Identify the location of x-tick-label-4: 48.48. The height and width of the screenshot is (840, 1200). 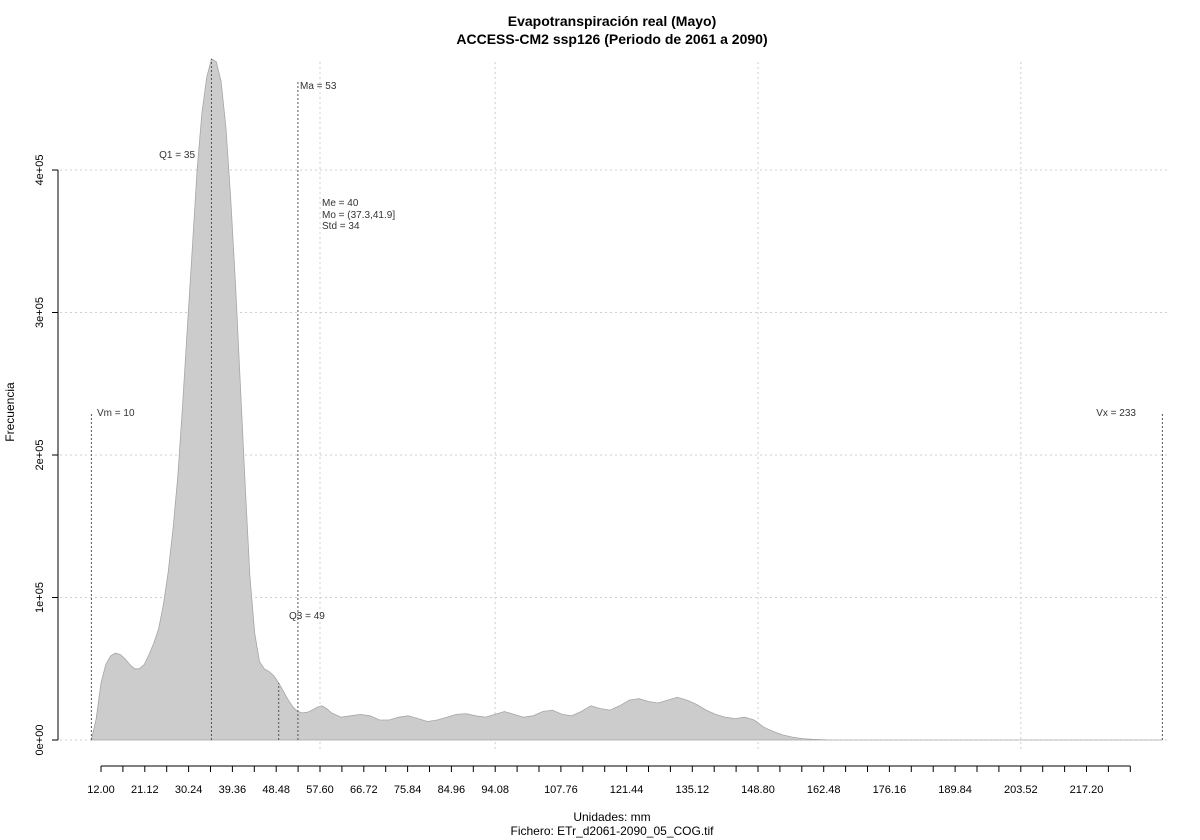
(276, 790).